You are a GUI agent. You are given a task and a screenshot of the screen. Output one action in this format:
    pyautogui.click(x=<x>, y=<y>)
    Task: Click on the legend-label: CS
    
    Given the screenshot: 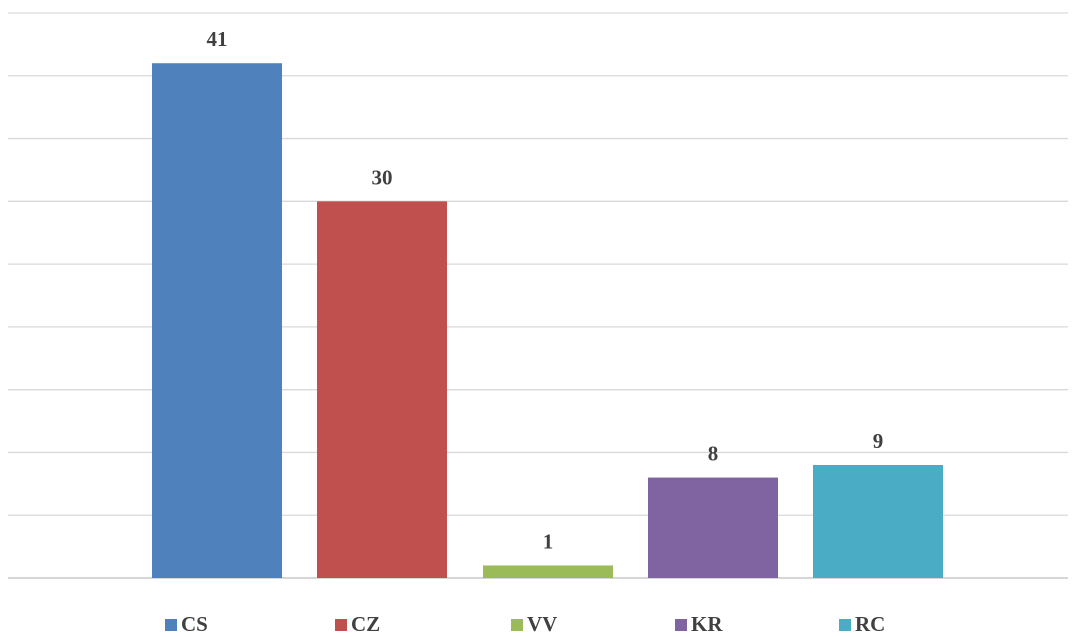 What is the action you would take?
    pyautogui.click(x=194, y=624)
    